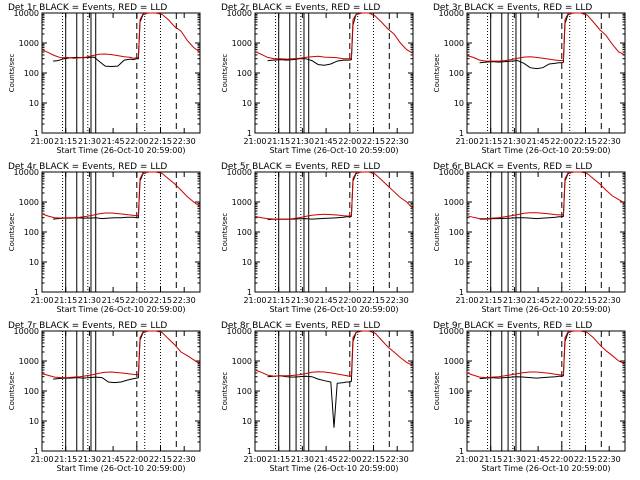 The width and height of the screenshot is (640, 480). Describe the element at coordinates (512, 8) in the screenshot. I see `panel-title: Det 3r BLACK = Events, RED = LLD` at that location.